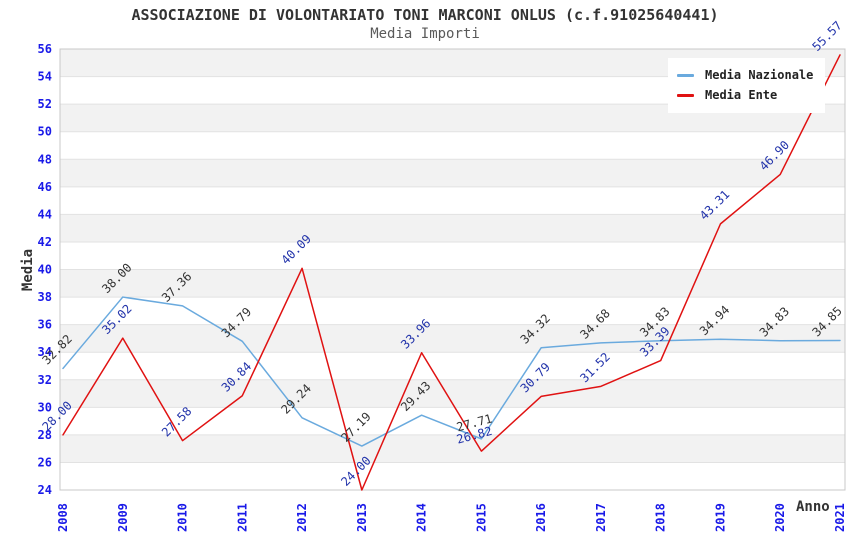  Describe the element at coordinates (425, 34) in the screenshot. I see `chart-subtitle: Media Importi` at that location.